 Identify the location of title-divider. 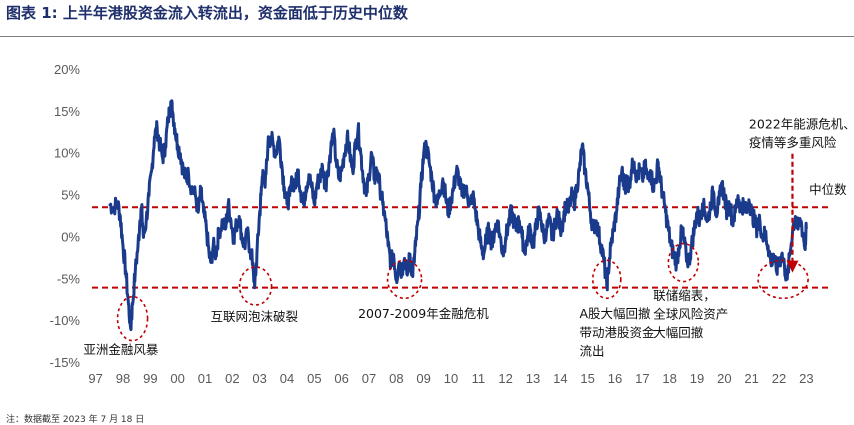
(427, 36).